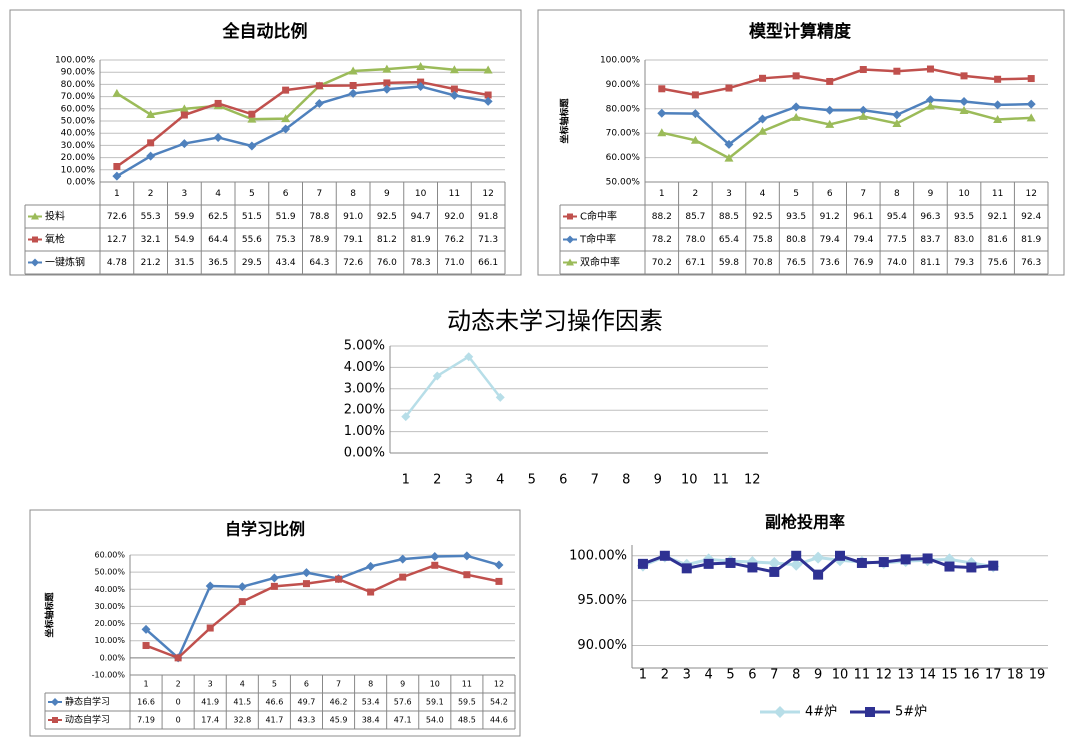  I want to click on table-value: 94.7, so click(421, 217).